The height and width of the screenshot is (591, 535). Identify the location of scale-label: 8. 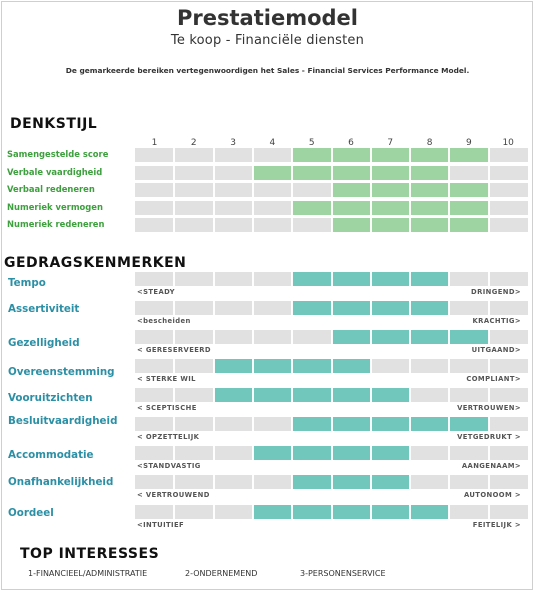
(429, 143).